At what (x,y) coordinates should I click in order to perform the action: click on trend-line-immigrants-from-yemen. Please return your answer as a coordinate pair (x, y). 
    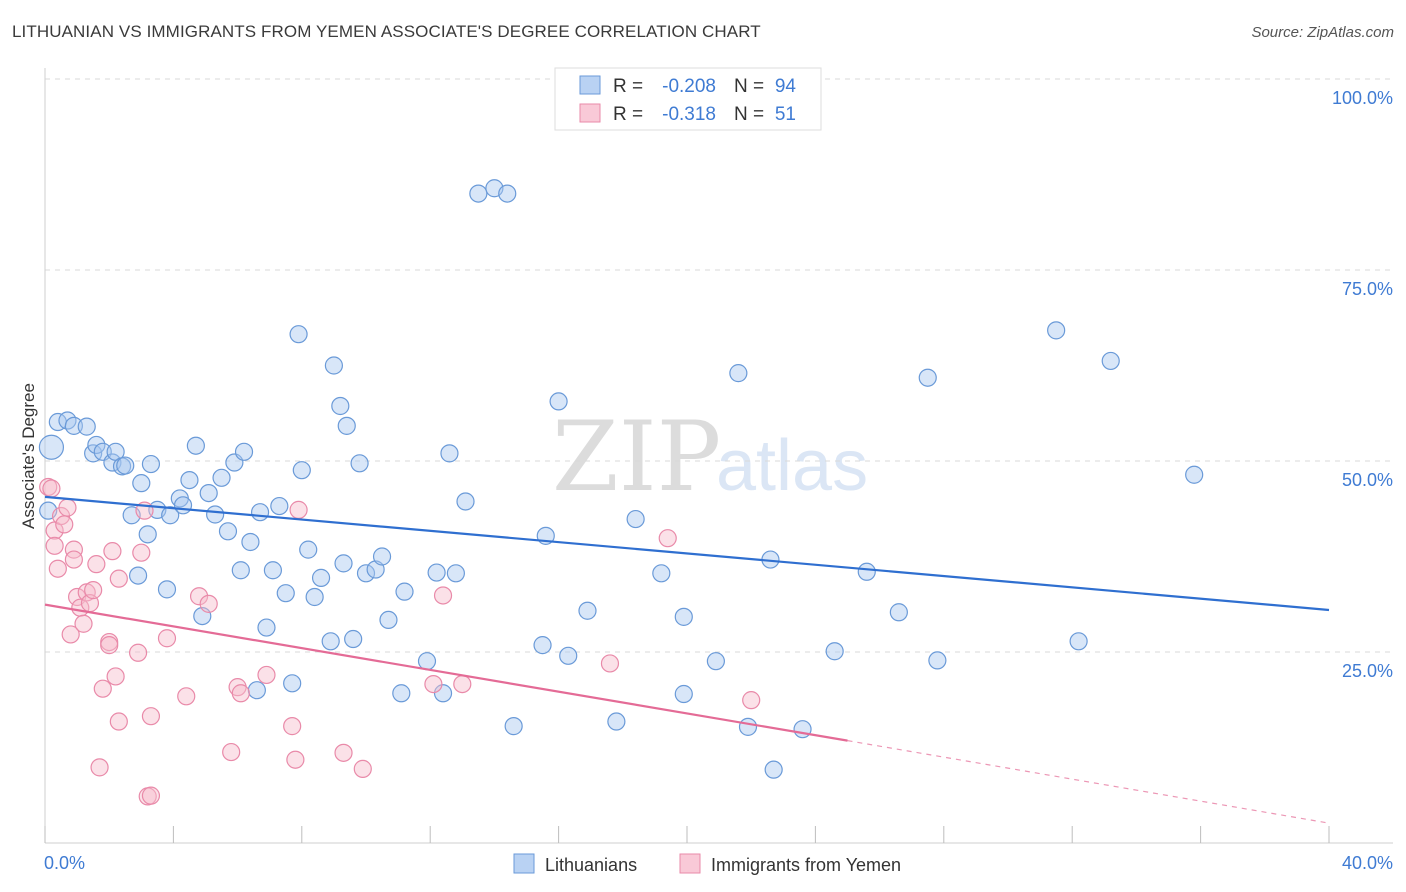
    Looking at the image, I should click on (446, 672).